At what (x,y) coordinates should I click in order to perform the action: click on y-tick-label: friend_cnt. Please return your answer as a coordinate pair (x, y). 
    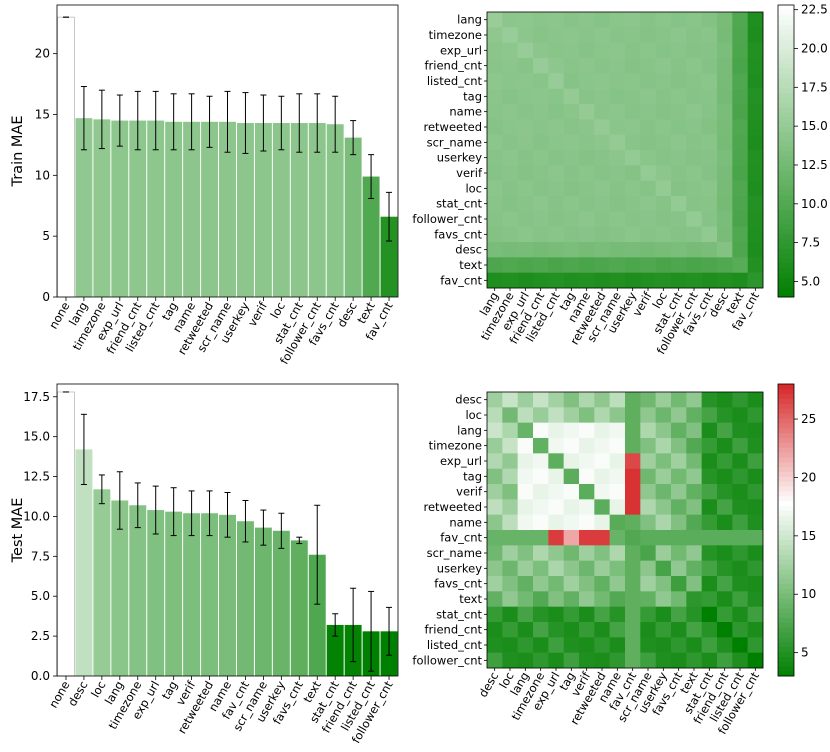
    Looking at the image, I should click on (453, 66).